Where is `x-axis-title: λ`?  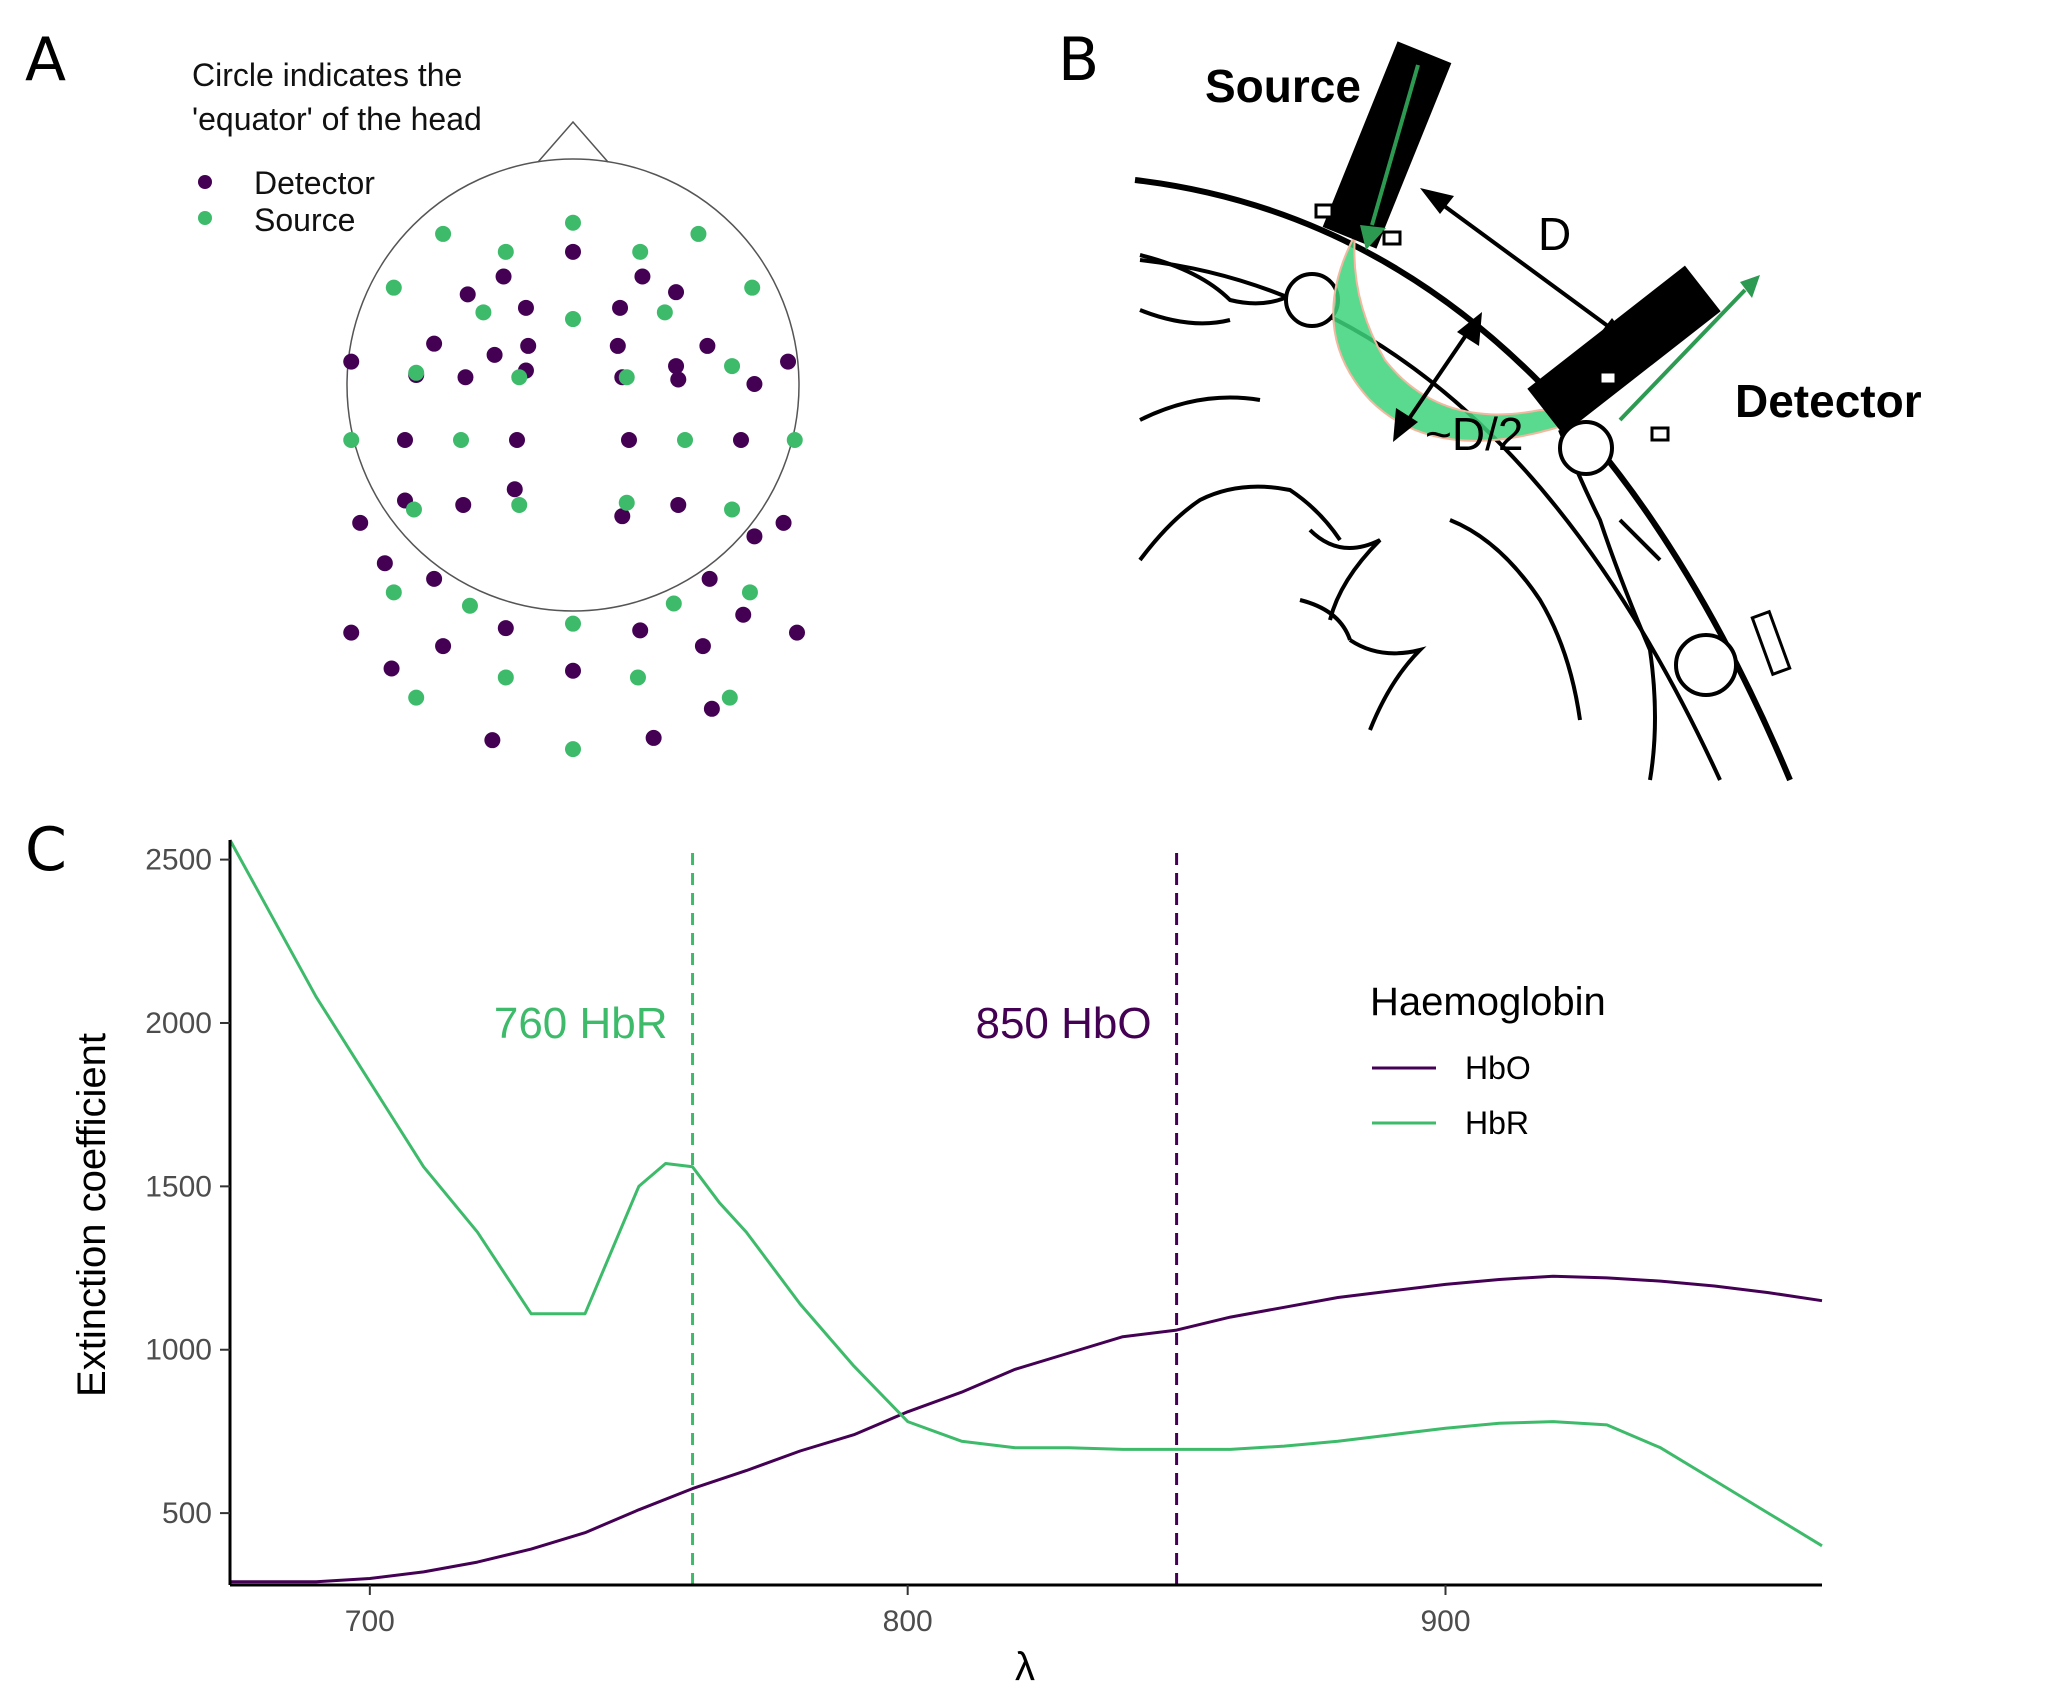 x-axis-title: λ is located at coordinates (1025, 1667).